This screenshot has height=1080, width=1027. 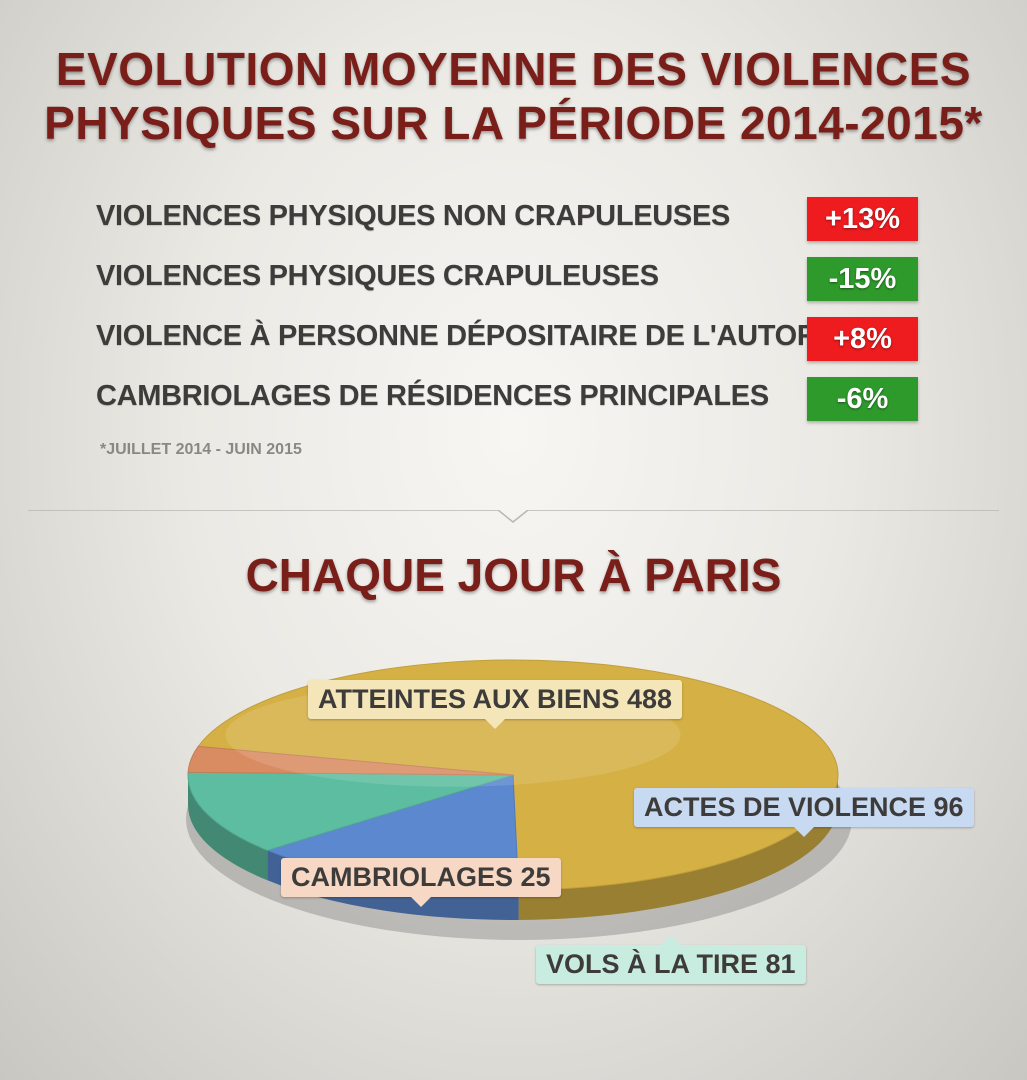 I want to click on stat-badge: +13%, so click(x=862, y=219).